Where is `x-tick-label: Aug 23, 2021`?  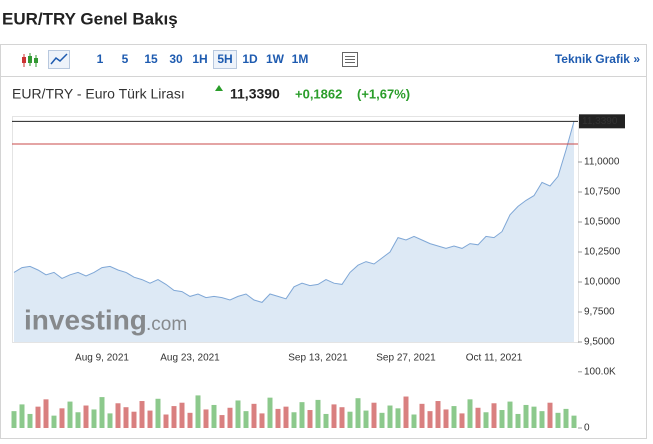
x-tick-label: Aug 23, 2021 is located at coordinates (190, 358).